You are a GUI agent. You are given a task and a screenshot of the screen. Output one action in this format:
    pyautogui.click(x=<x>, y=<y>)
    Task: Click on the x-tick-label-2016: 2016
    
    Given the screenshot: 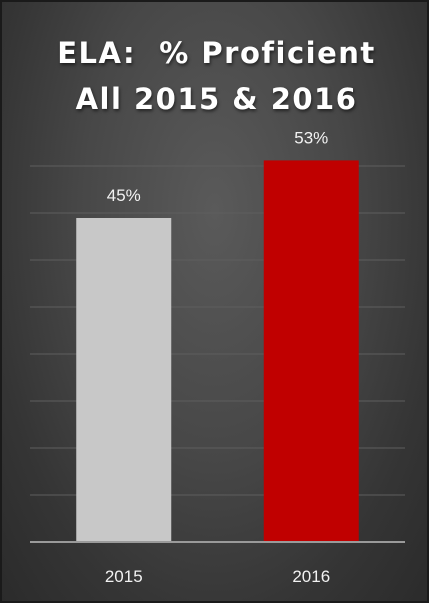 What is the action you would take?
    pyautogui.click(x=311, y=576)
    